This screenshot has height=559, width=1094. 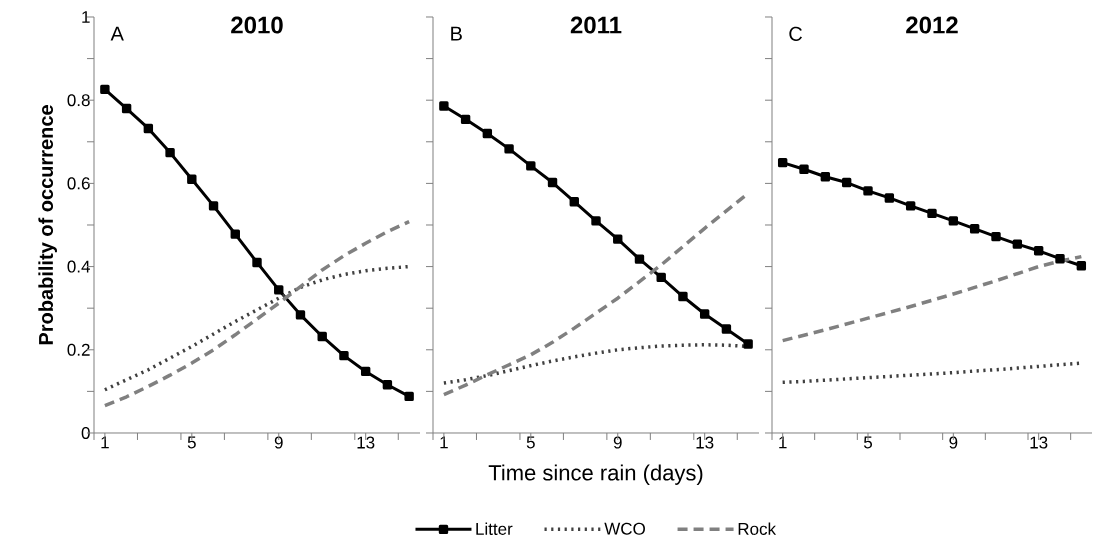 What do you see at coordinates (456, 33) in the screenshot?
I see `annotation: B` at bounding box center [456, 33].